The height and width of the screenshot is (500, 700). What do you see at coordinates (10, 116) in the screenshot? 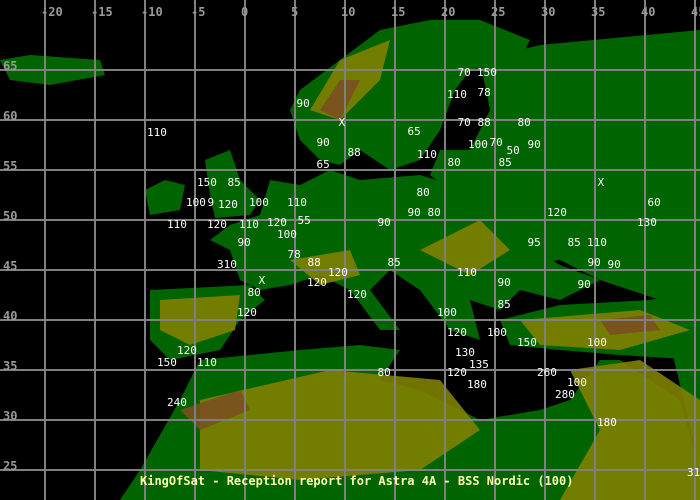
I see `latitude-tick: 60` at bounding box center [10, 116].